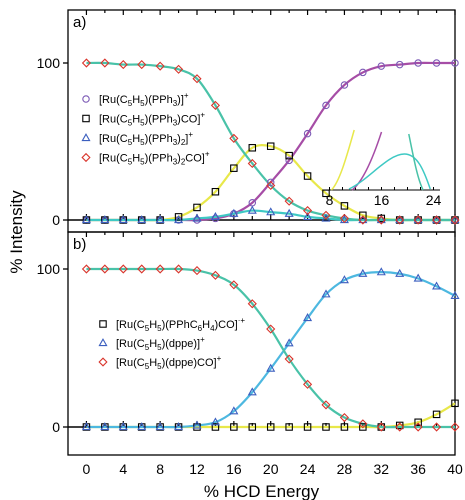 The image size is (465, 500). Describe the element at coordinates (123, 469) in the screenshot. I see `x-tick-label: 4` at that location.